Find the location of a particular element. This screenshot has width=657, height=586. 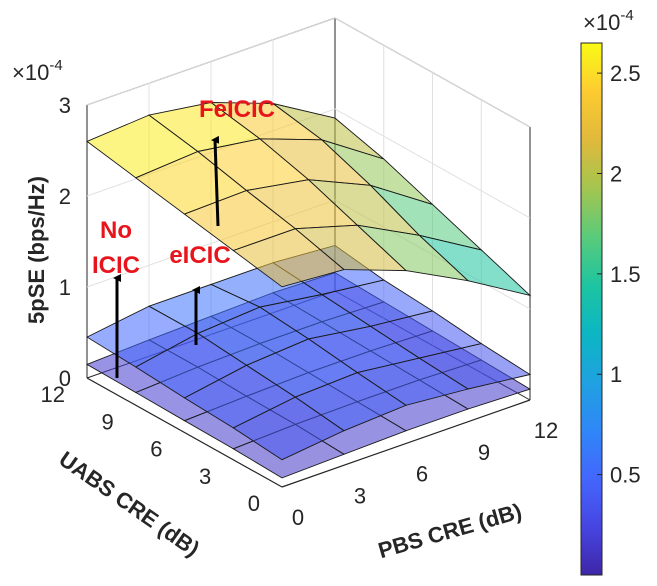

annotations: FeICIC eICIC No ICIC is located at coordinates (183, 187).